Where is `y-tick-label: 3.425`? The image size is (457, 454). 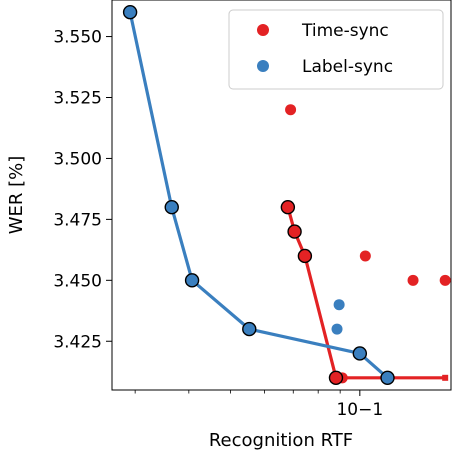
y-tick-label: 3.425 is located at coordinates (77, 342).